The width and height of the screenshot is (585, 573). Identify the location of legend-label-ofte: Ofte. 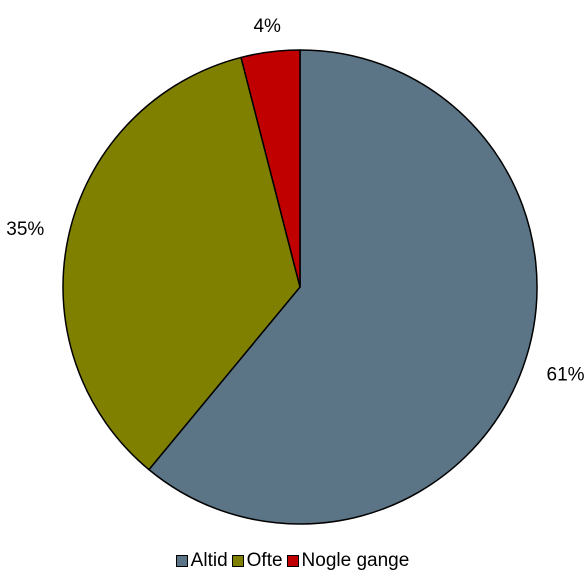
(264, 560).